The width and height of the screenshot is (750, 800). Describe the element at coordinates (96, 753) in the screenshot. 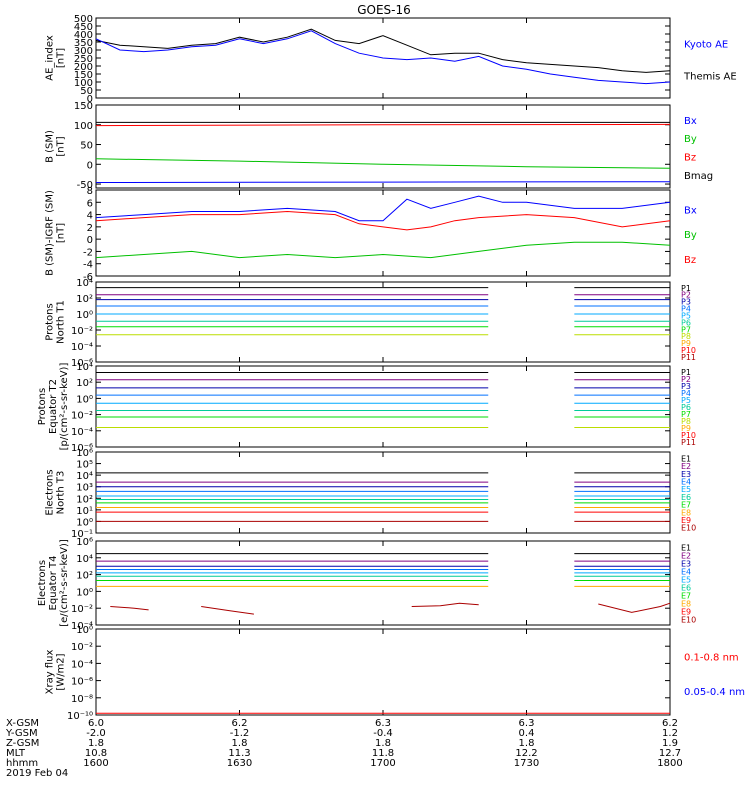

I see `x-row-value: 10.8` at that location.